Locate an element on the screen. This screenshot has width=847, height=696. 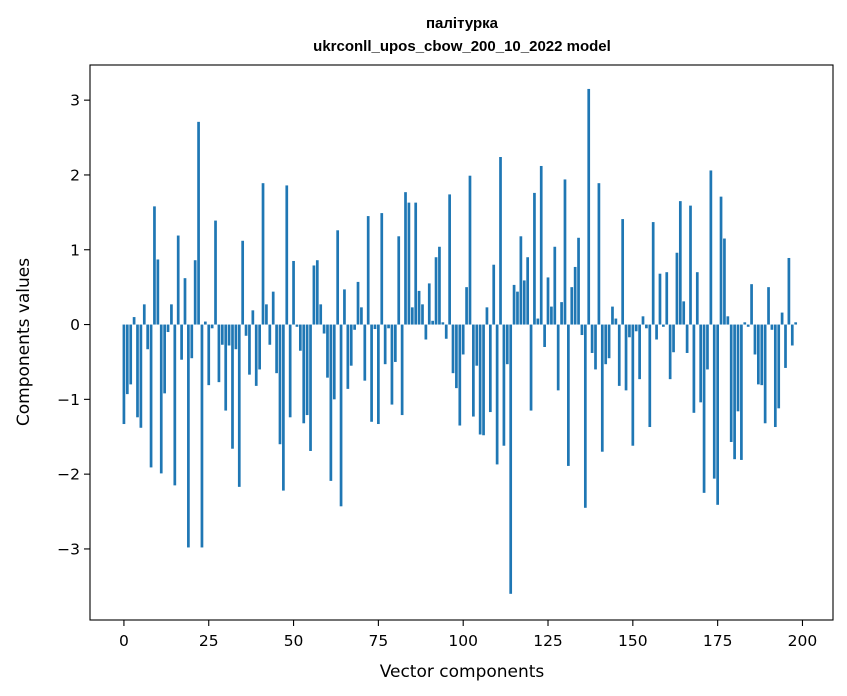
x-tick-label: 50 is located at coordinates (294, 641).